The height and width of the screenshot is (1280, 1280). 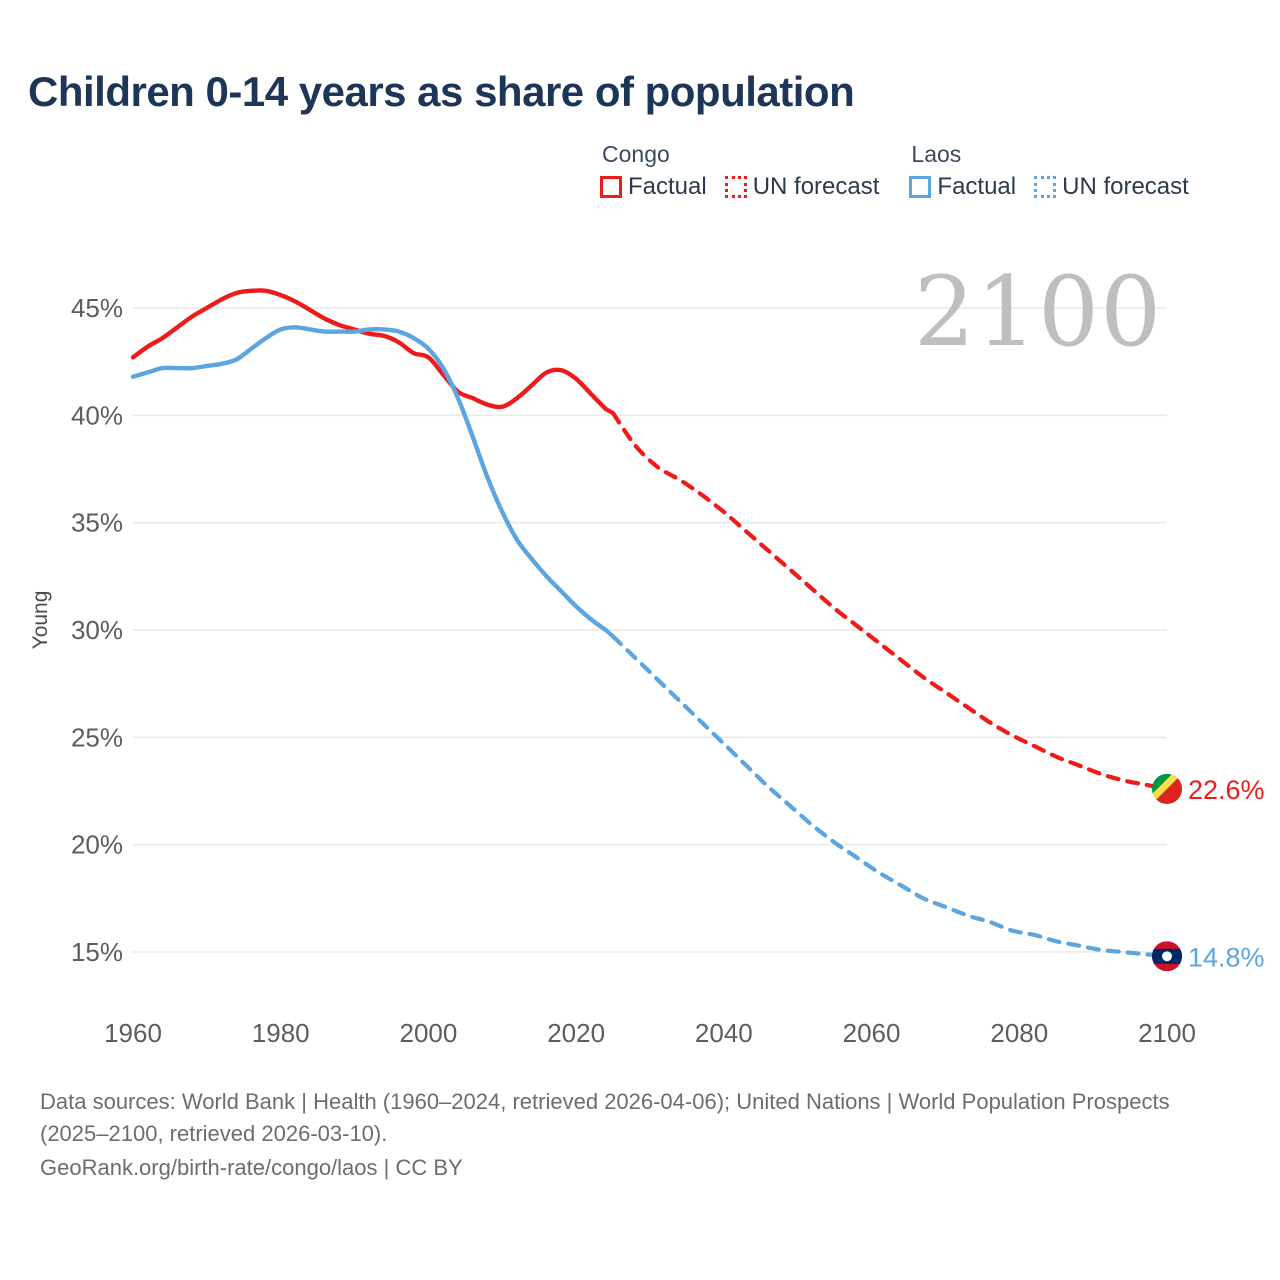 I want to click on y-axis-title-text: Young, so click(x=40, y=620).